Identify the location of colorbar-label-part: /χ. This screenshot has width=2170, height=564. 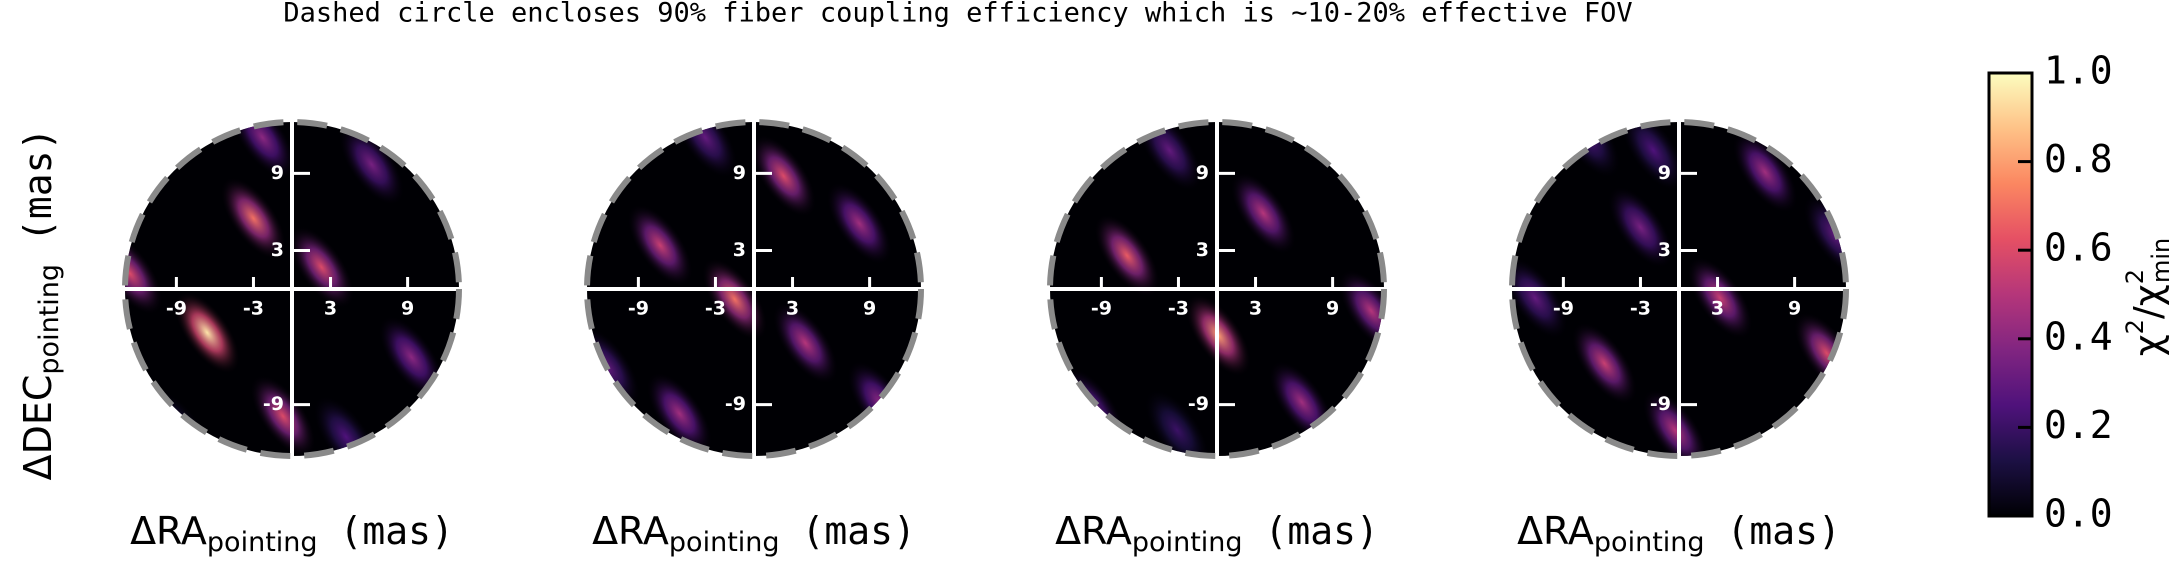
(2148, 301).